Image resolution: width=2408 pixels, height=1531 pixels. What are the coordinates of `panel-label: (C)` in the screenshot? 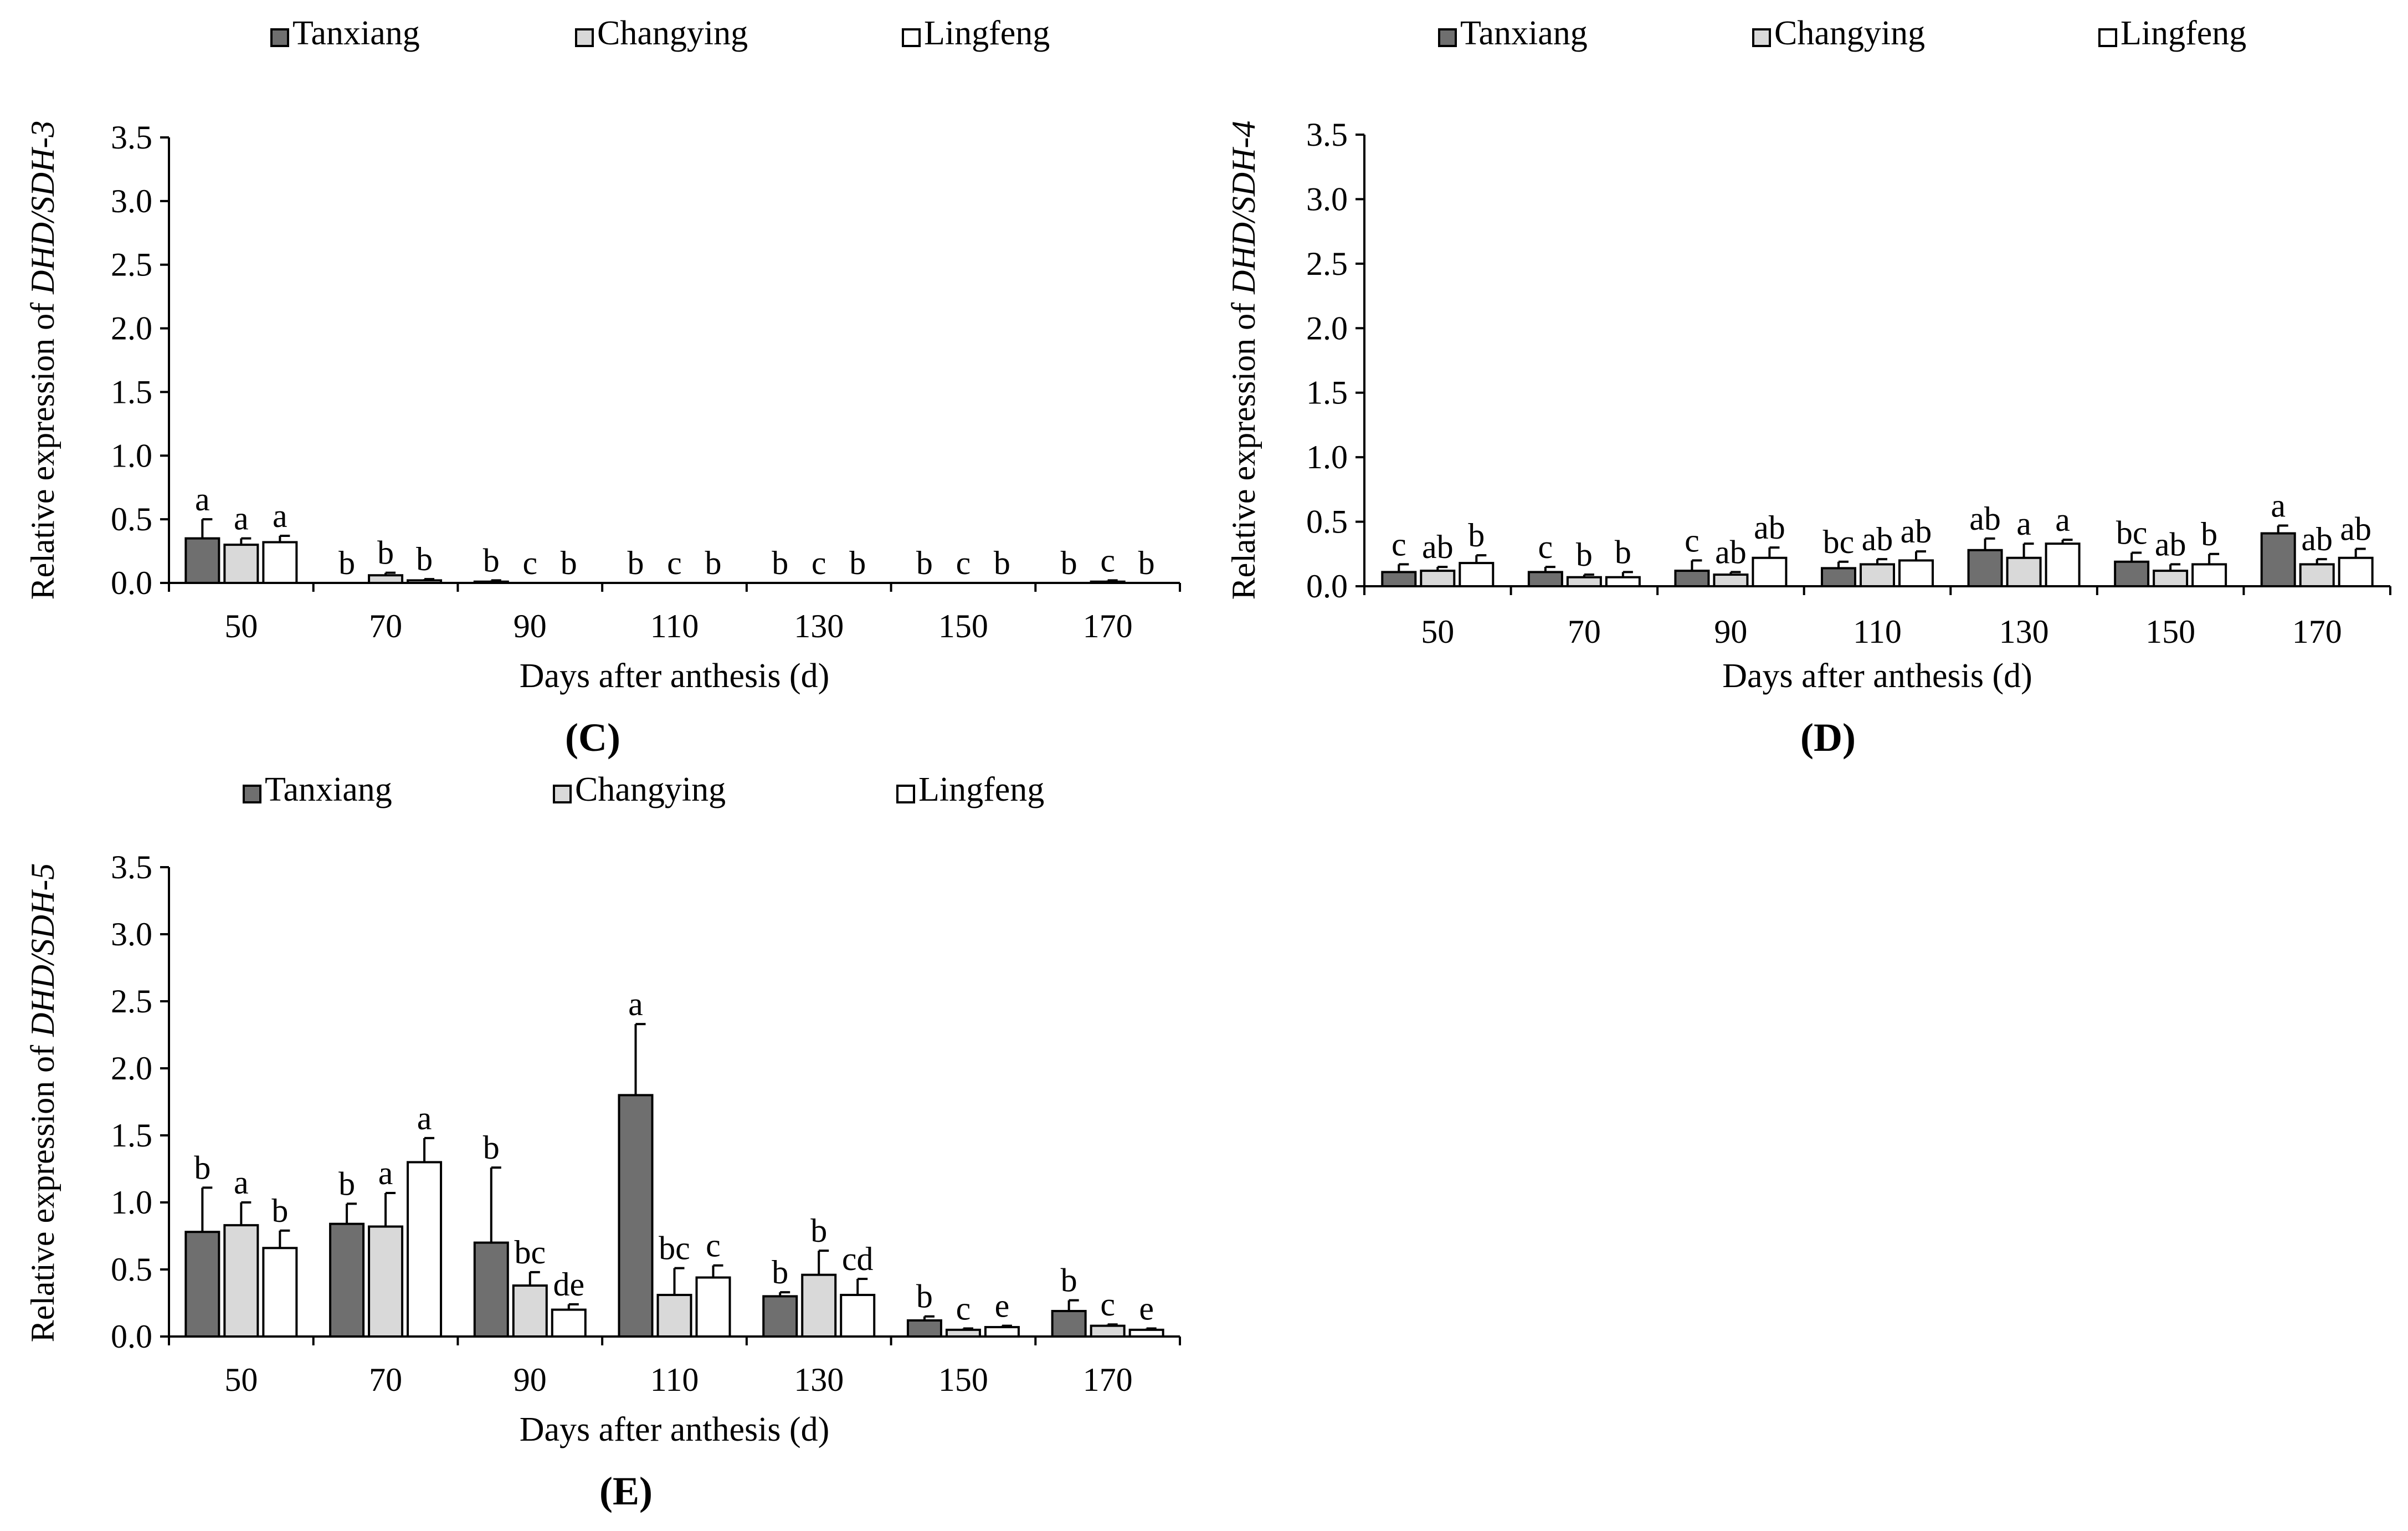 It's located at (592, 737).